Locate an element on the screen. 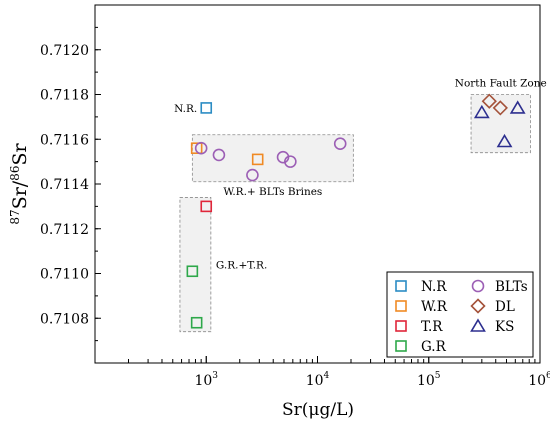  x-tick-label: 104 is located at coordinates (318, 380).